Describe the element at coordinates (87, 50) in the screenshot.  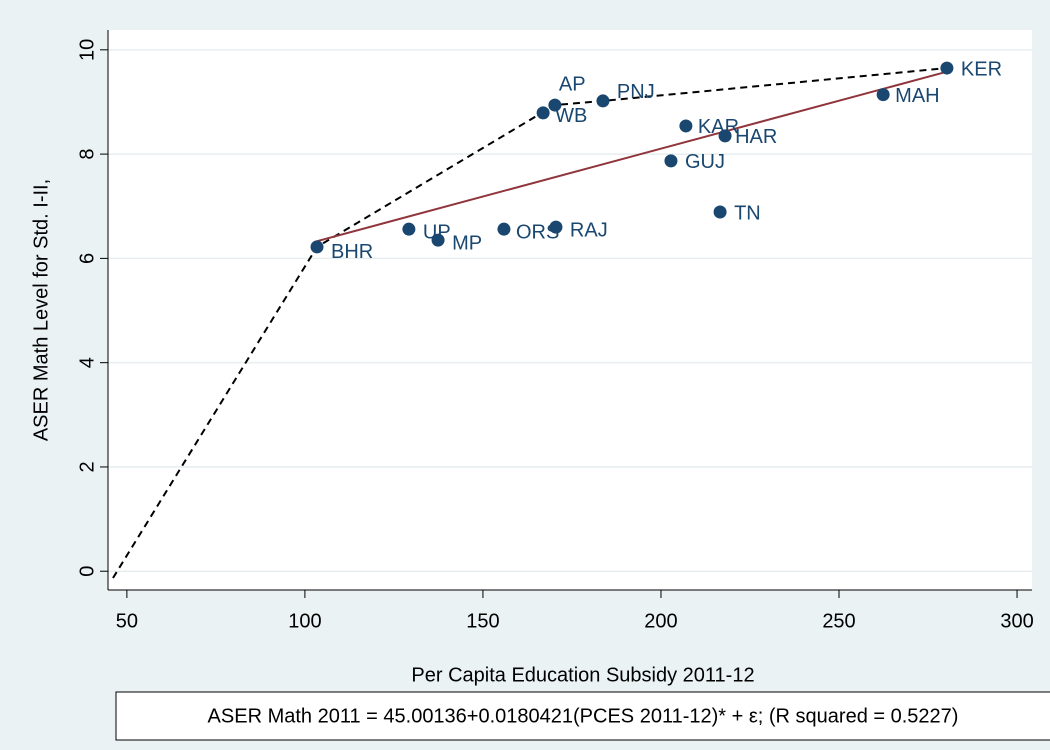
I see `y-tick-label: 10` at that location.